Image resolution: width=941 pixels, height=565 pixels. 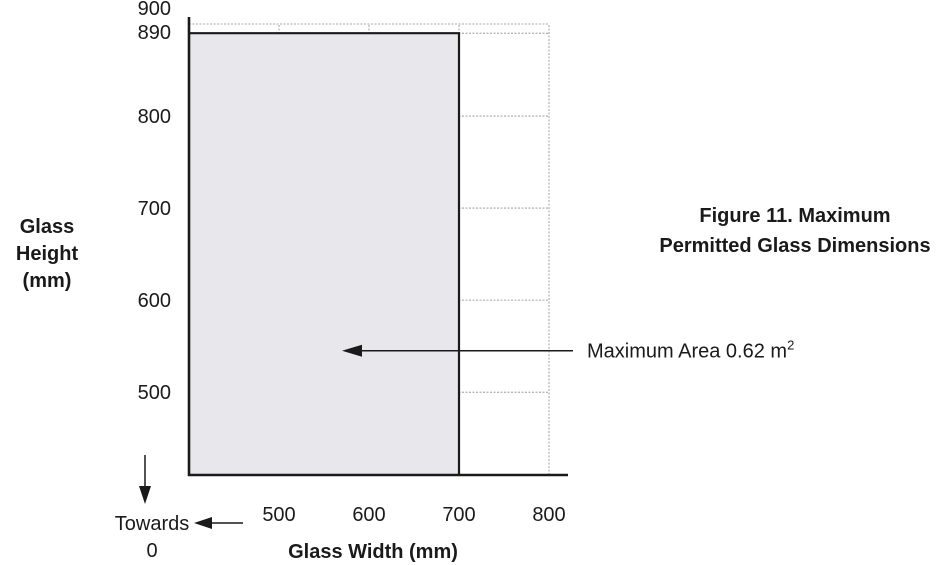 I want to click on figure-title-line-1: Figure 11. Maximum, so click(x=794, y=216).